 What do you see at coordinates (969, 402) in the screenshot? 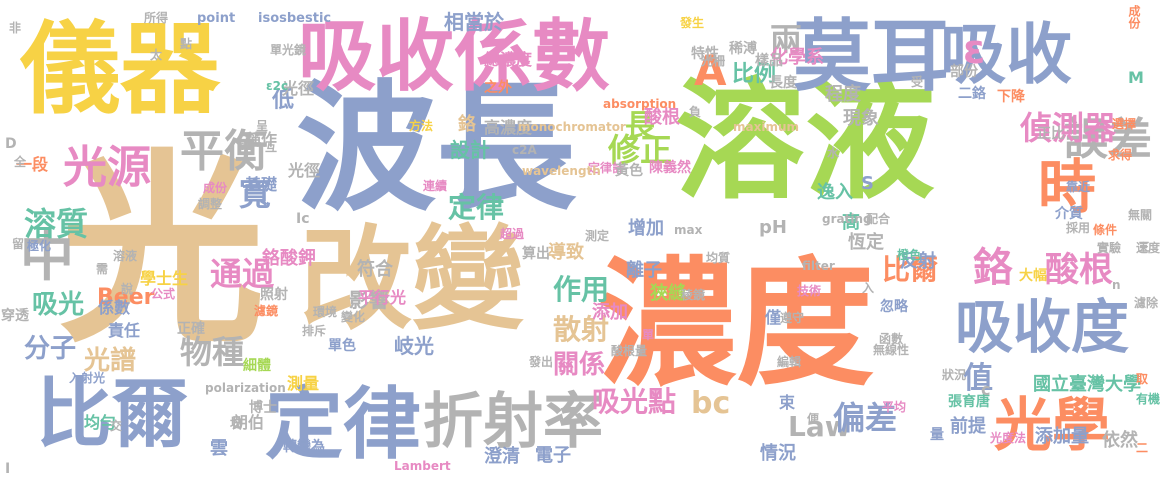
I see `cloud-word: 張育唐` at bounding box center [969, 402].